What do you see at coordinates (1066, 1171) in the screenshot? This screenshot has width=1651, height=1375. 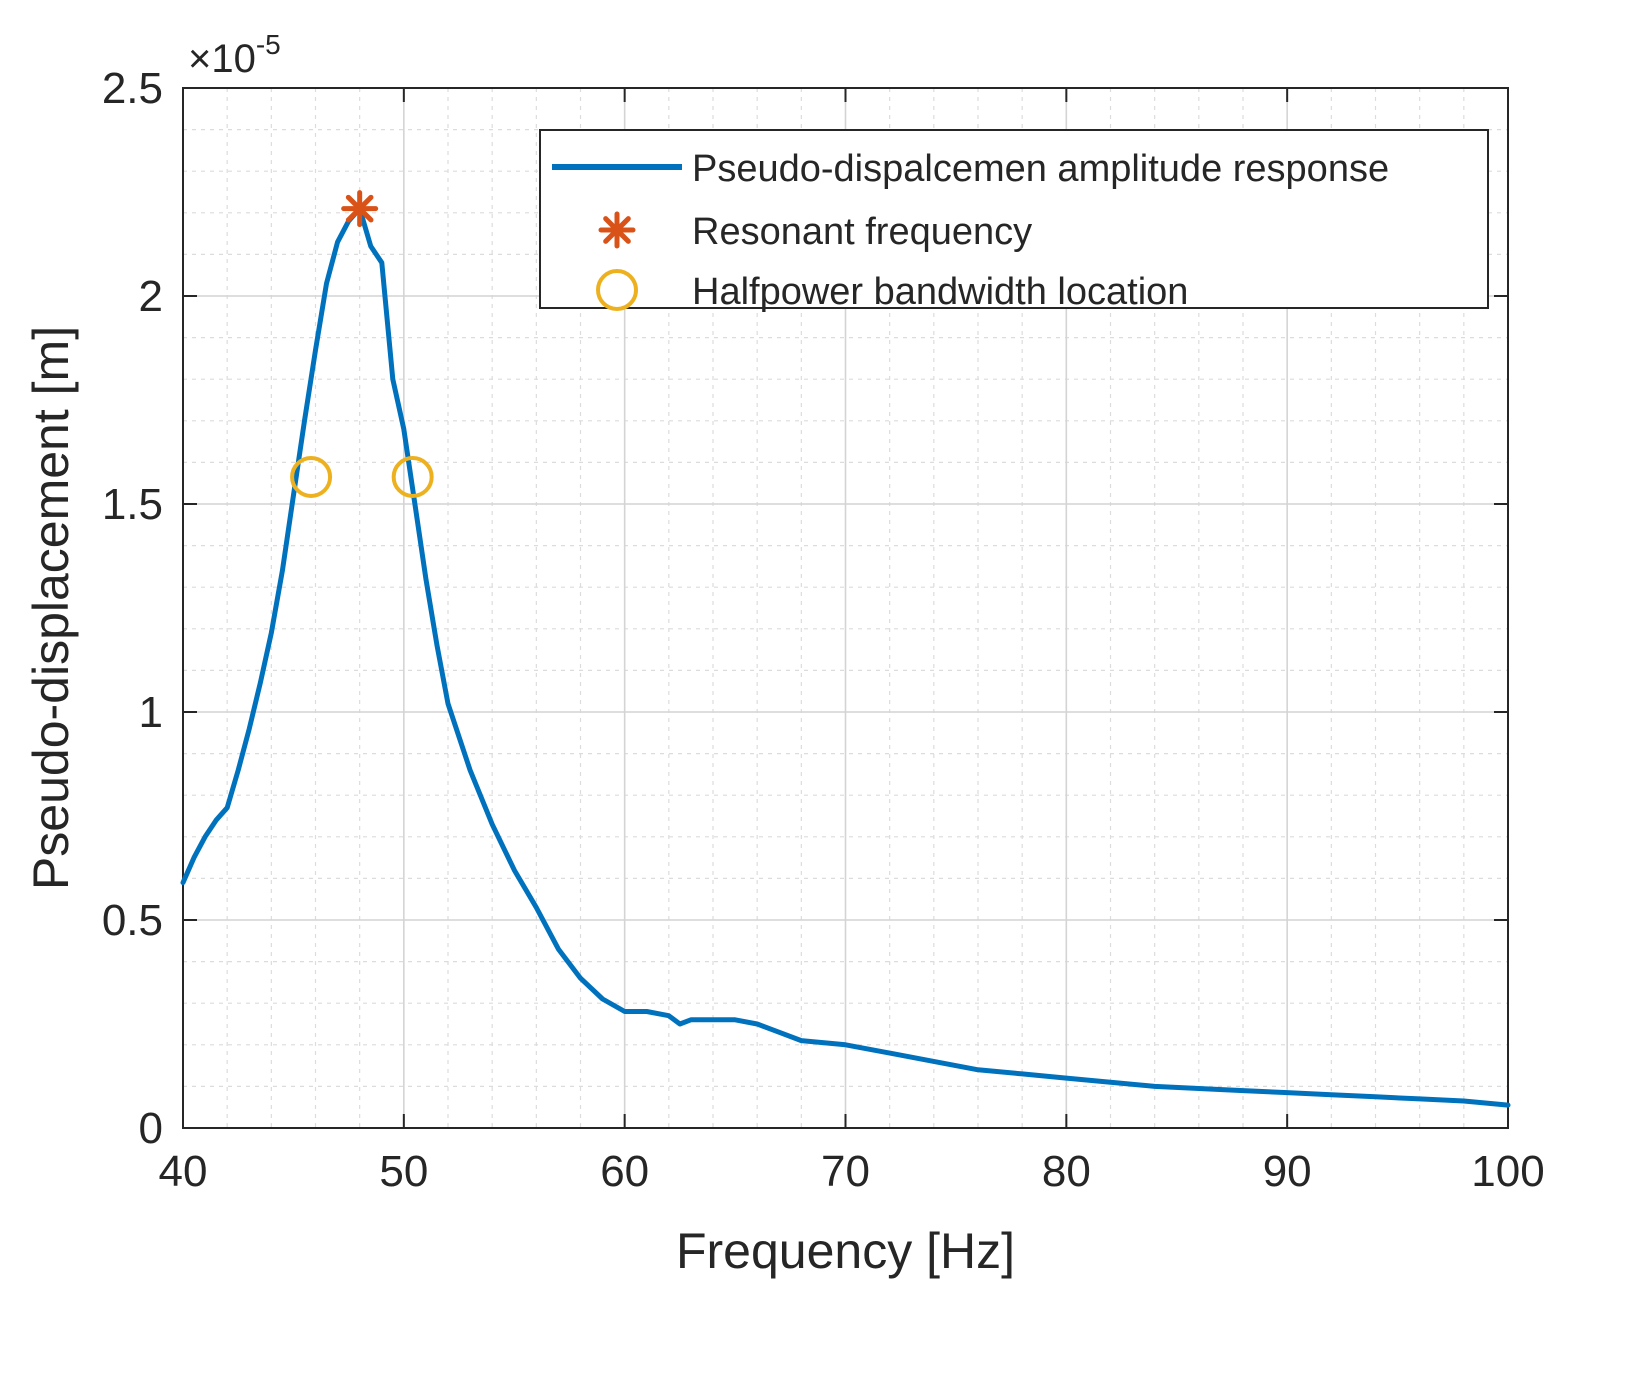 I see `x-tick-label: 80` at bounding box center [1066, 1171].